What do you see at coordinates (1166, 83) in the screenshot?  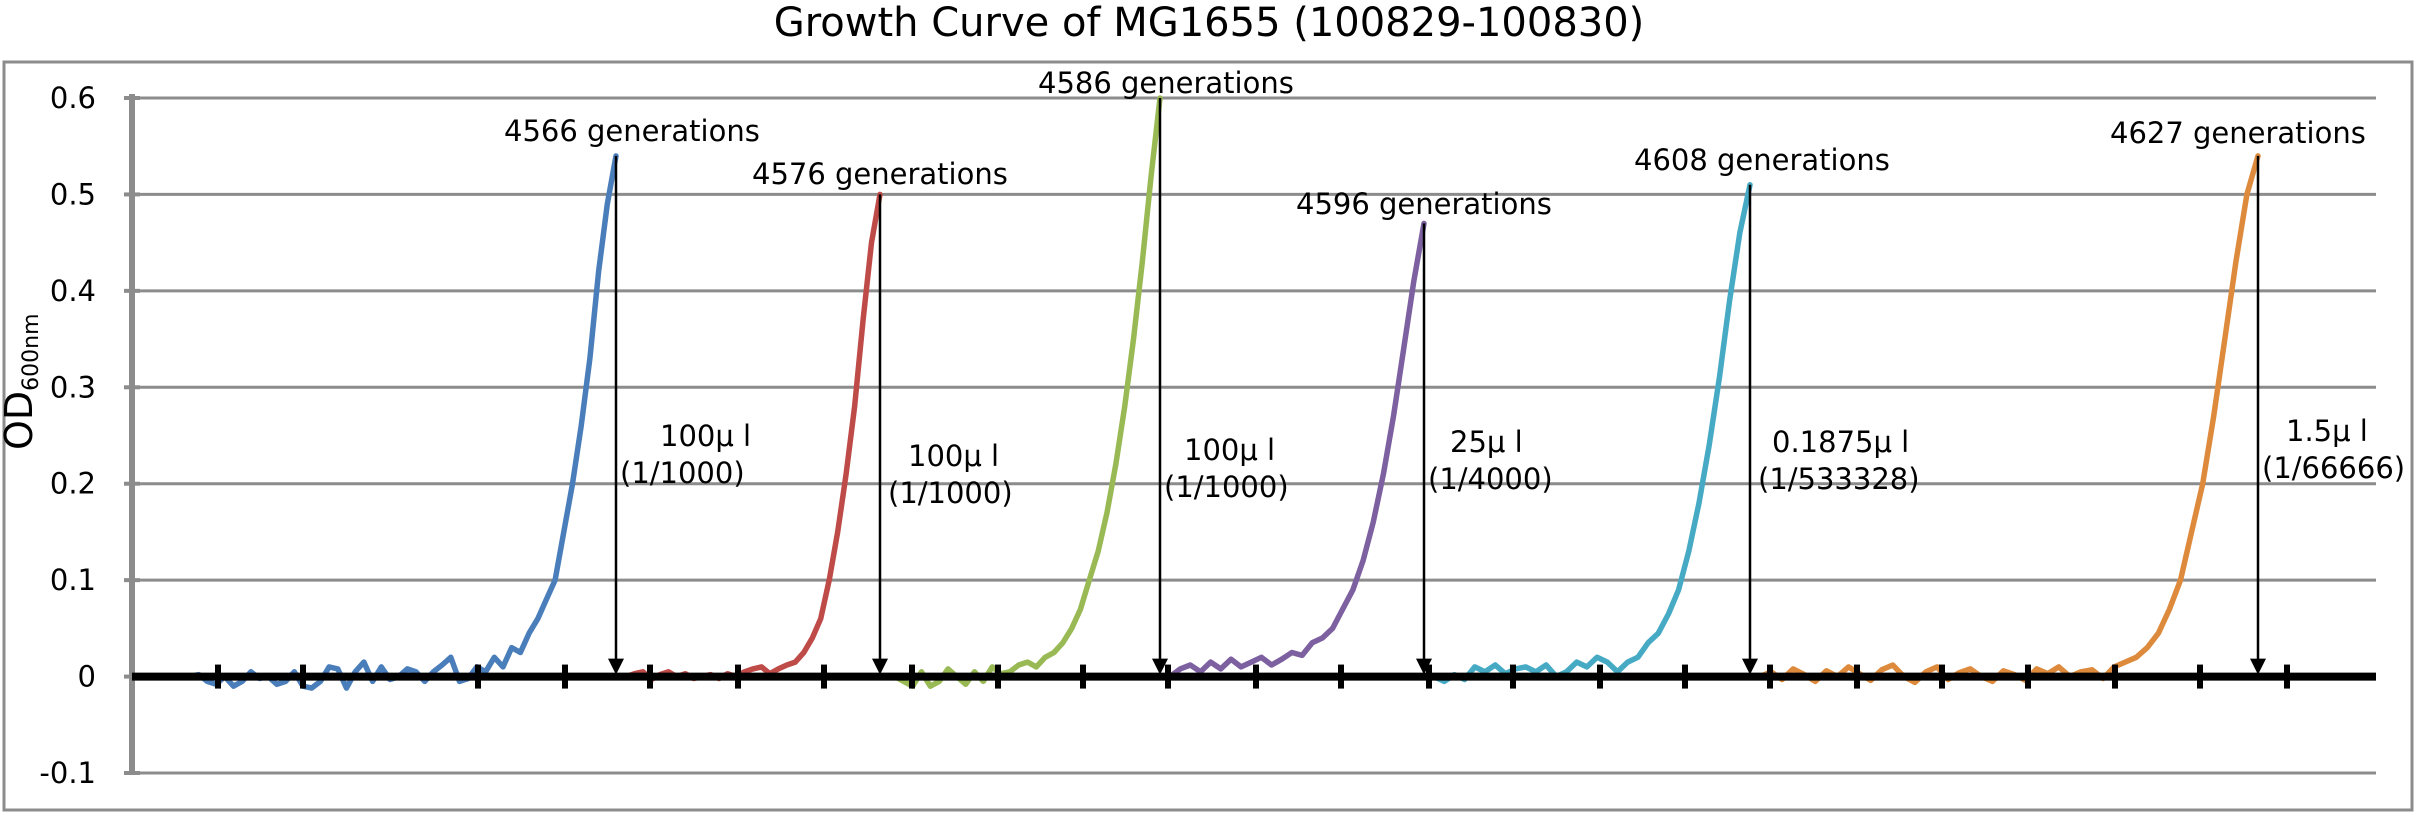 I see `series-3-generations-label: 4586 generations` at bounding box center [1166, 83].